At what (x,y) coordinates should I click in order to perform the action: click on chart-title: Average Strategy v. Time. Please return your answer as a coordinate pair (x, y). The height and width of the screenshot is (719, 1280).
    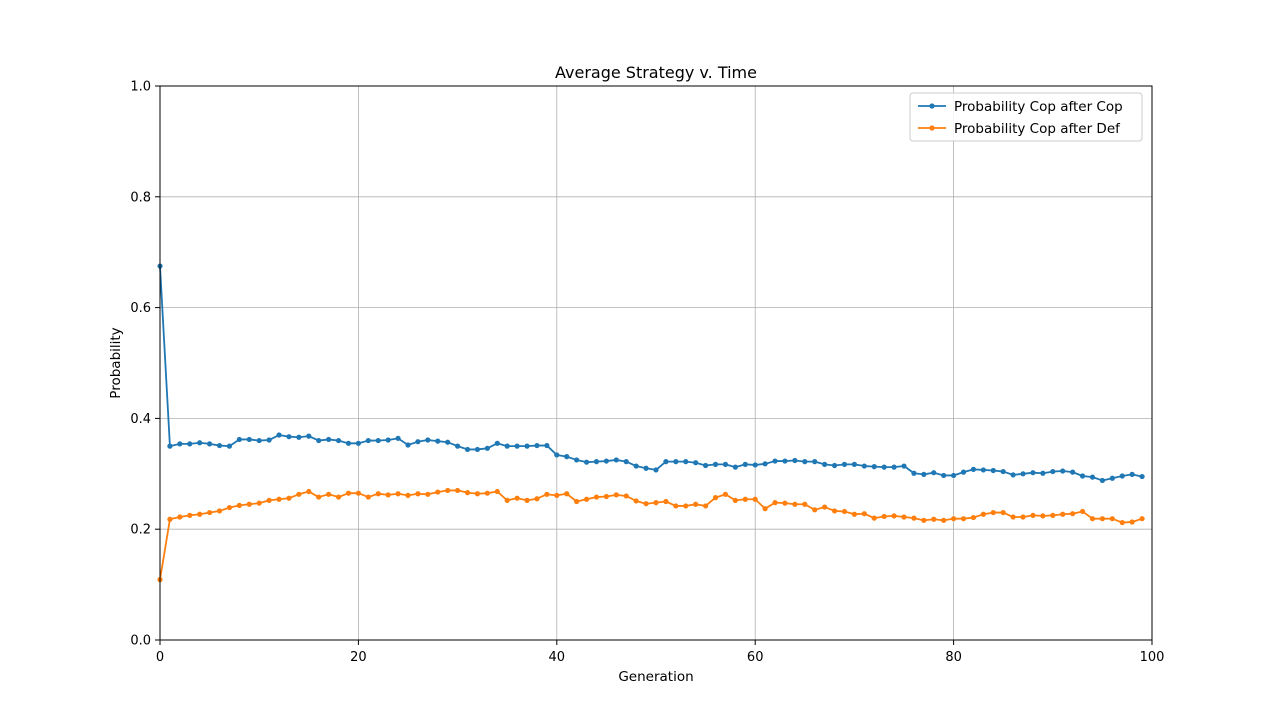
    Looking at the image, I should click on (656, 72).